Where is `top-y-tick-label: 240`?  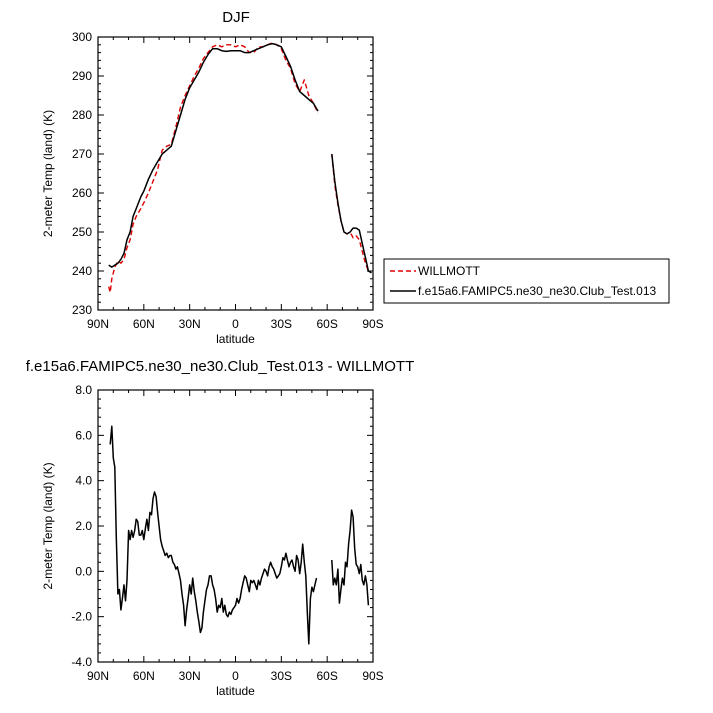 top-y-tick-label: 240 is located at coordinates (82, 271).